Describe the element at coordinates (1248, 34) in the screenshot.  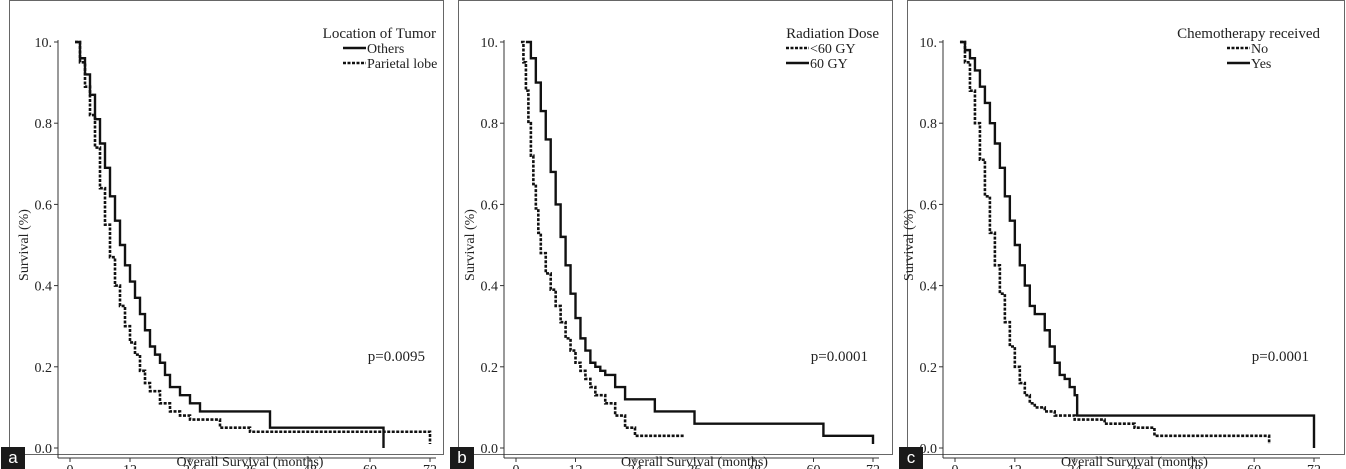
I see `legend-title: Chemotherapy received` at that location.